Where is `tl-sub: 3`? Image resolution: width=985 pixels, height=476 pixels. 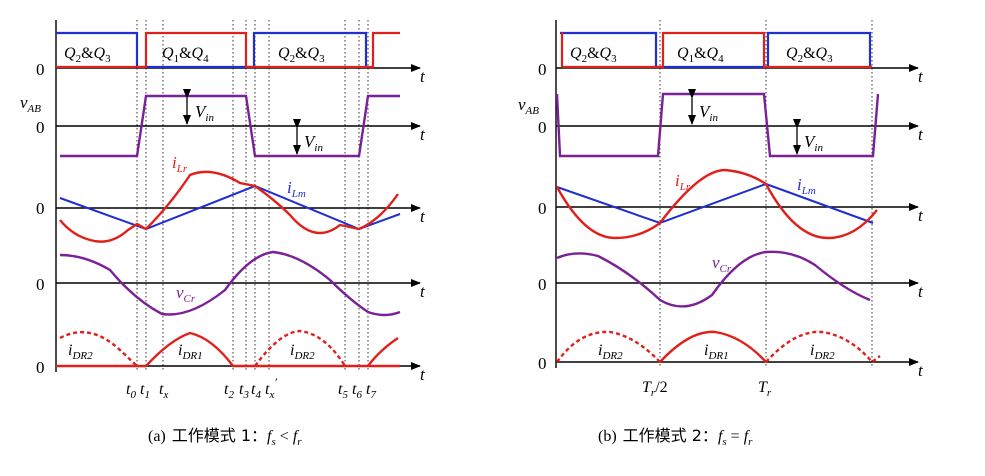
tl-sub: 3 is located at coordinates (245, 395).